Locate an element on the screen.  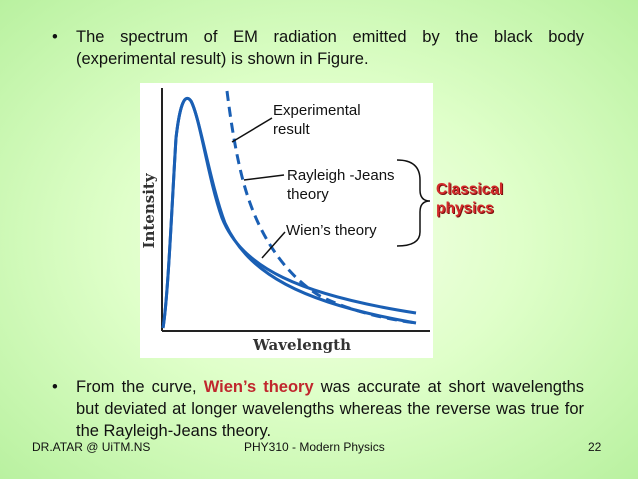
classical-label-line1: Classical is located at coordinates (470, 189).